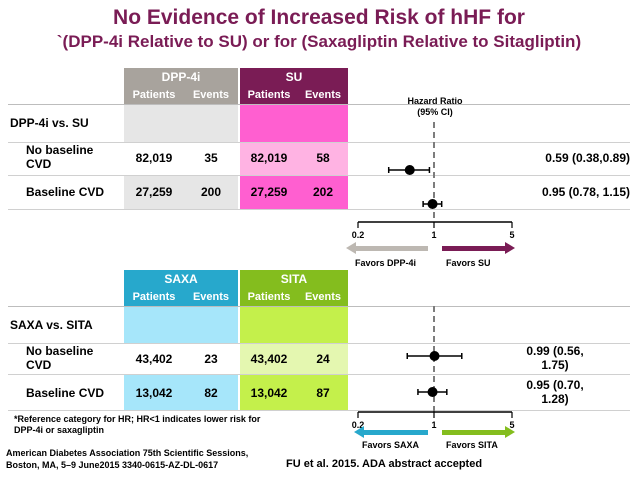  I want to click on dpp4i-row2-events: 200, so click(211, 192).